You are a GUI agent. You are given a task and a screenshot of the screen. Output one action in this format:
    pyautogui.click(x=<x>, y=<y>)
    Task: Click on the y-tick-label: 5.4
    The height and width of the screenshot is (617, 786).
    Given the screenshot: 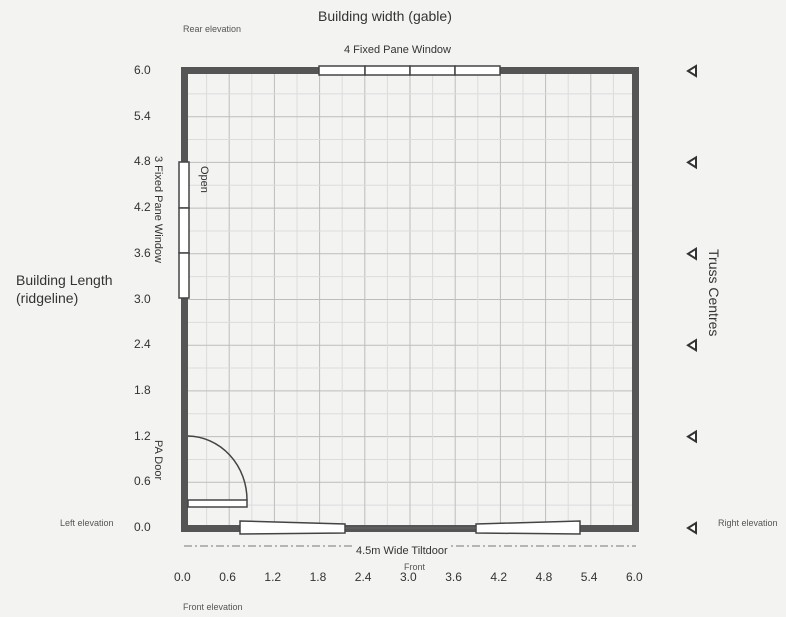 What is the action you would take?
    pyautogui.click(x=142, y=115)
    